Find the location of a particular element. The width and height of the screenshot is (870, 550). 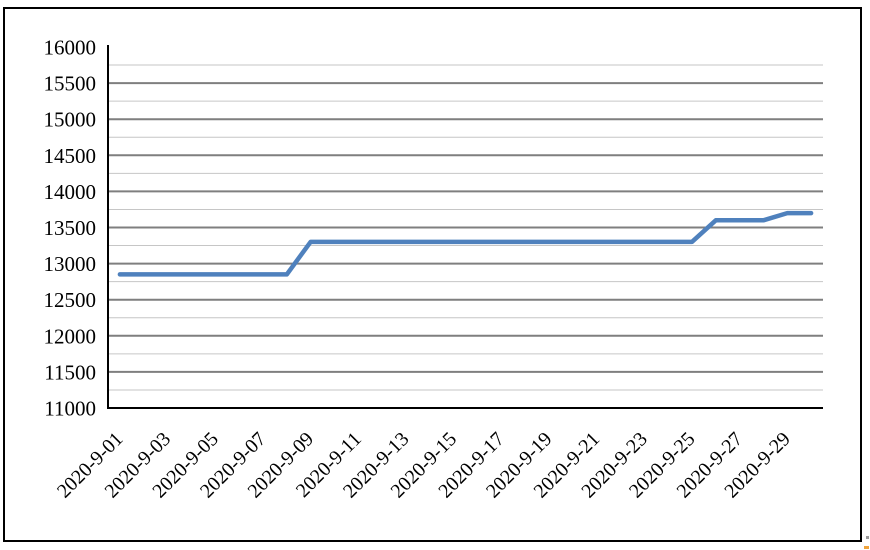

y-axis-tick-label: 15000 is located at coordinates (70, 120).